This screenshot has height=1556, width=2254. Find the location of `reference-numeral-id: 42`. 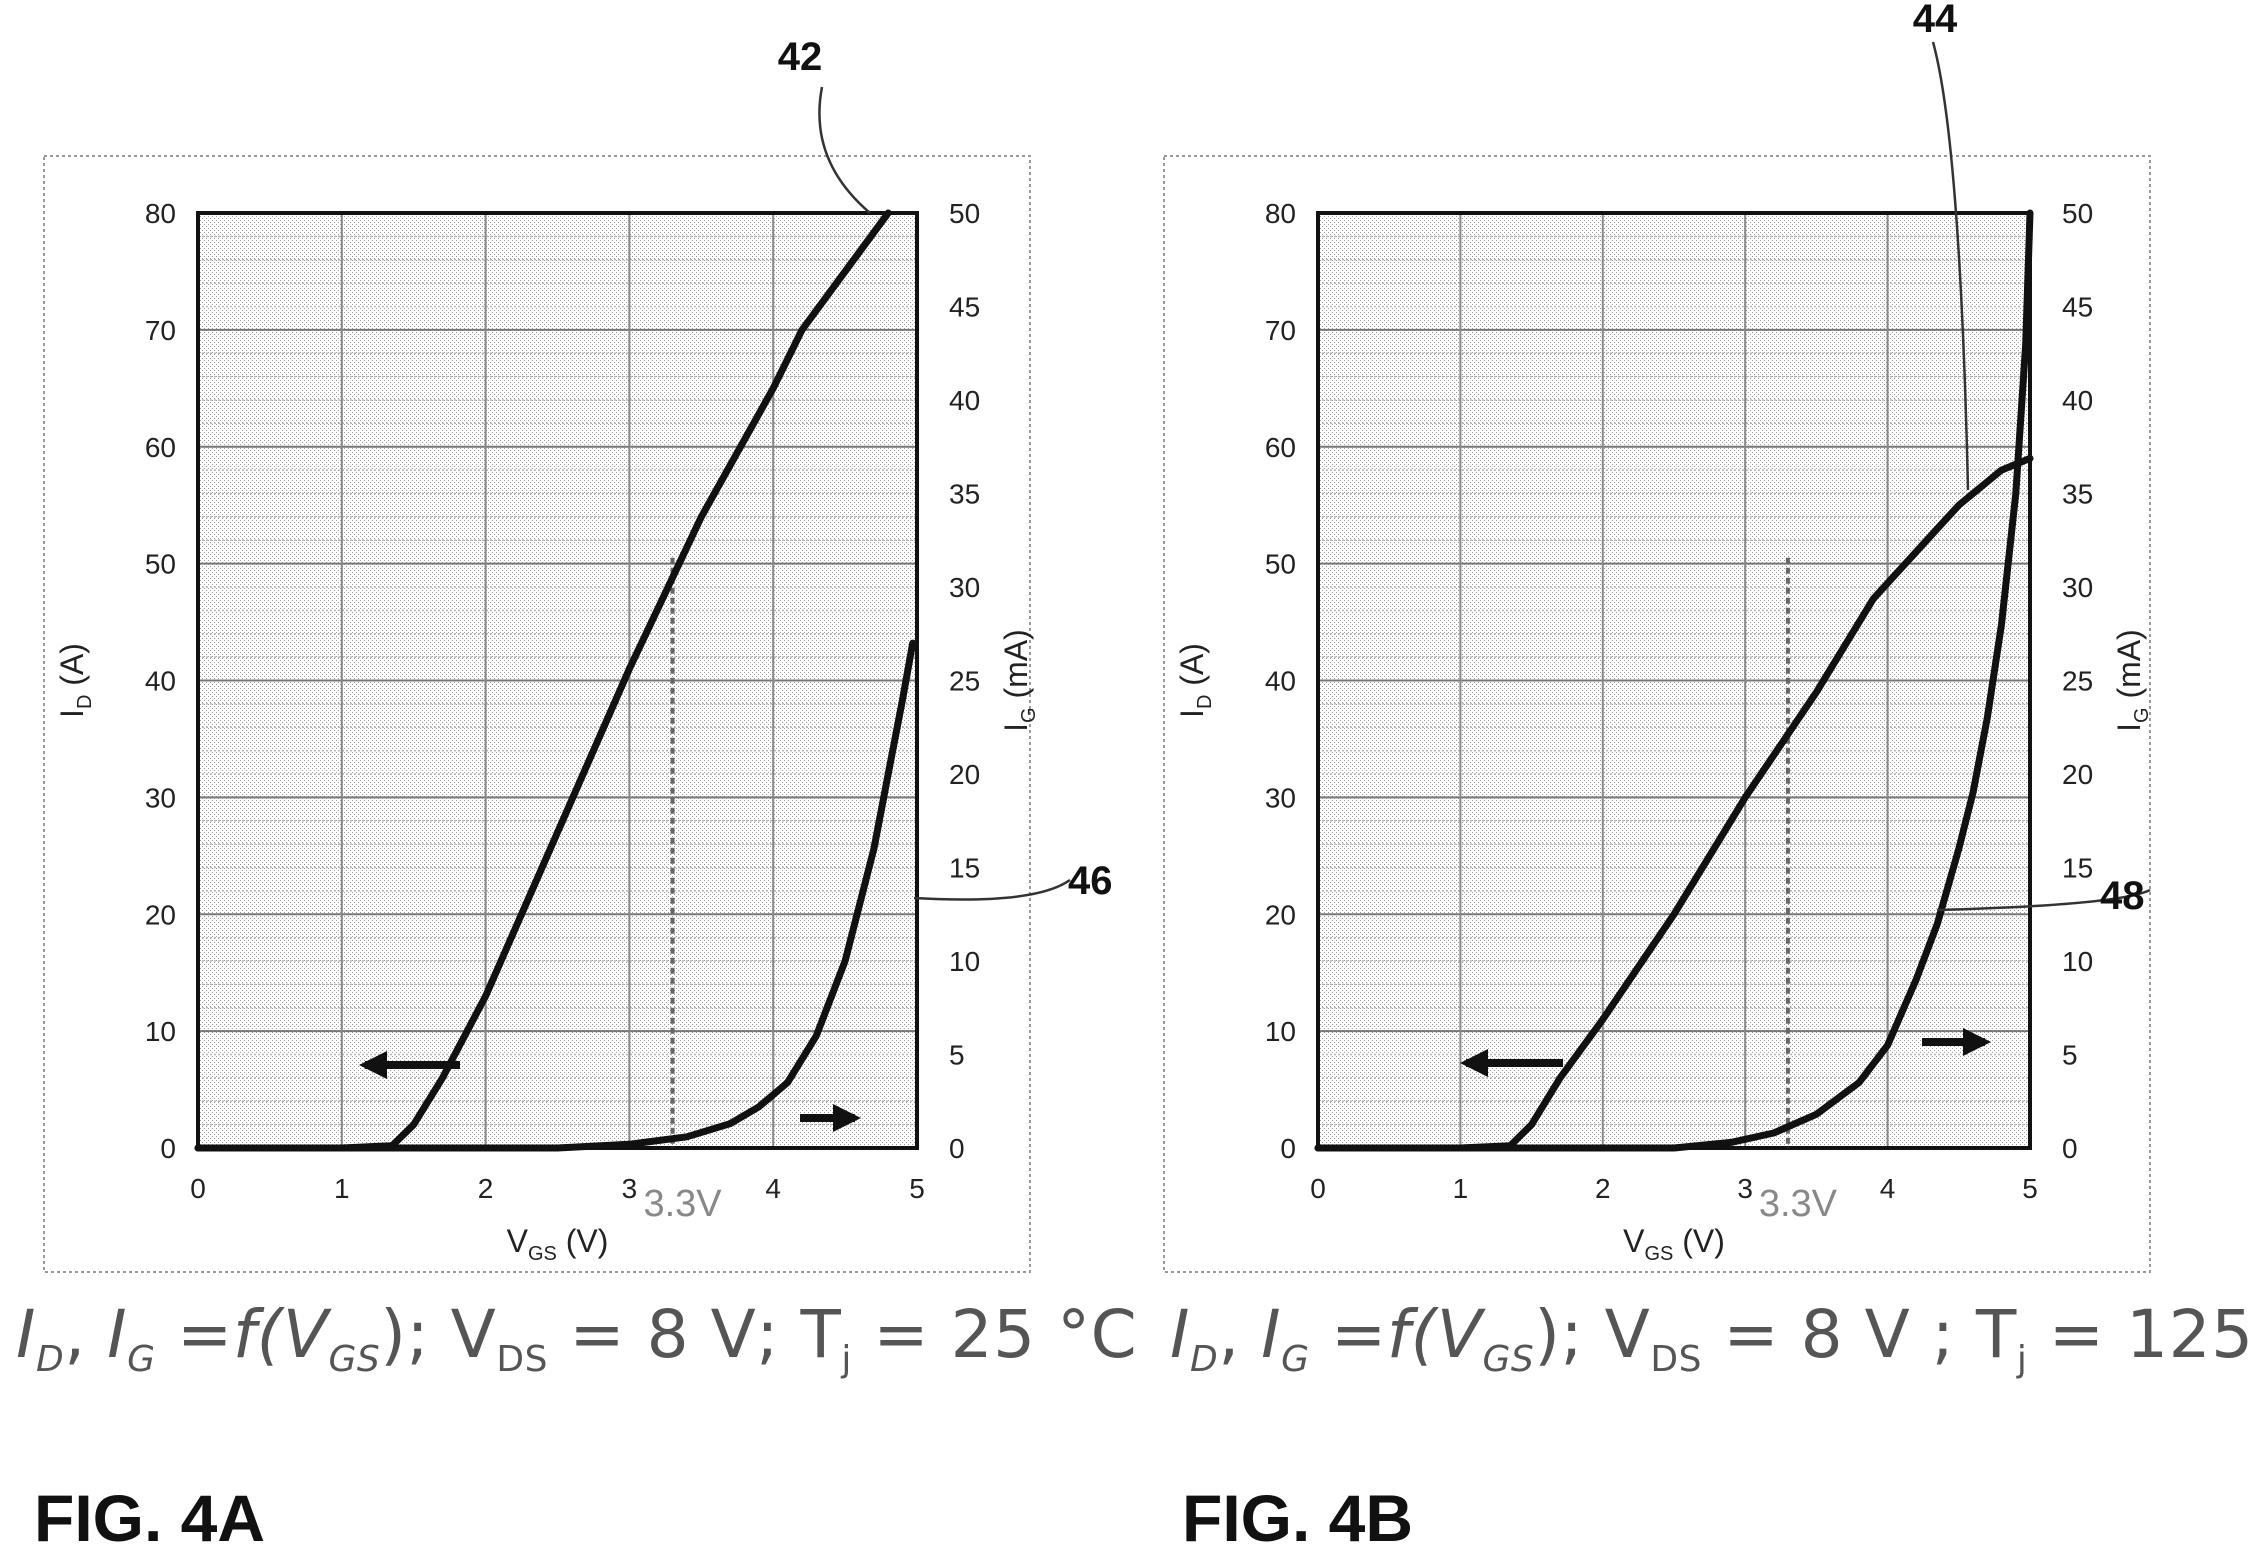

reference-numeral-id: 42 is located at coordinates (800, 57).